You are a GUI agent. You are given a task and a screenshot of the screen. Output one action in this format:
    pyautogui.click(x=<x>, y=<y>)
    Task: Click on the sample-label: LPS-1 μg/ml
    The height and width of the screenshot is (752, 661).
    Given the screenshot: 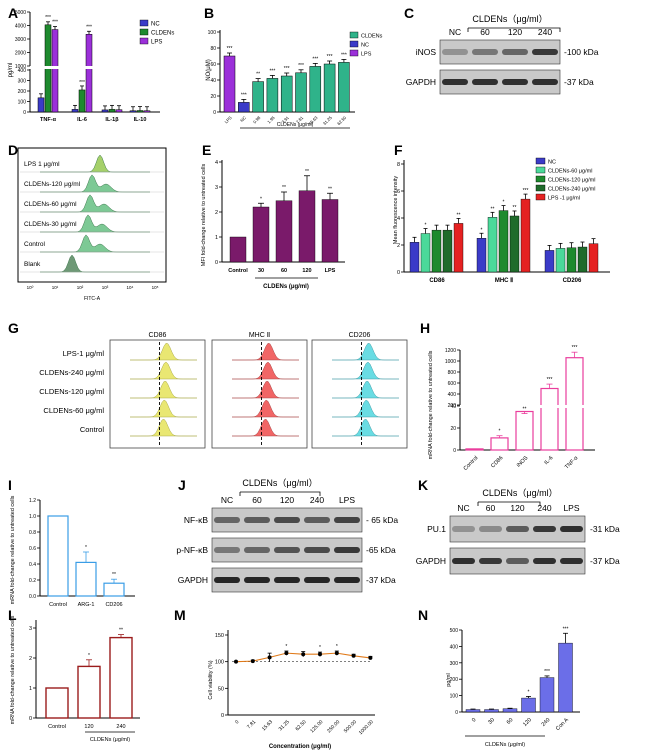 What is the action you would take?
    pyautogui.click(x=84, y=353)
    